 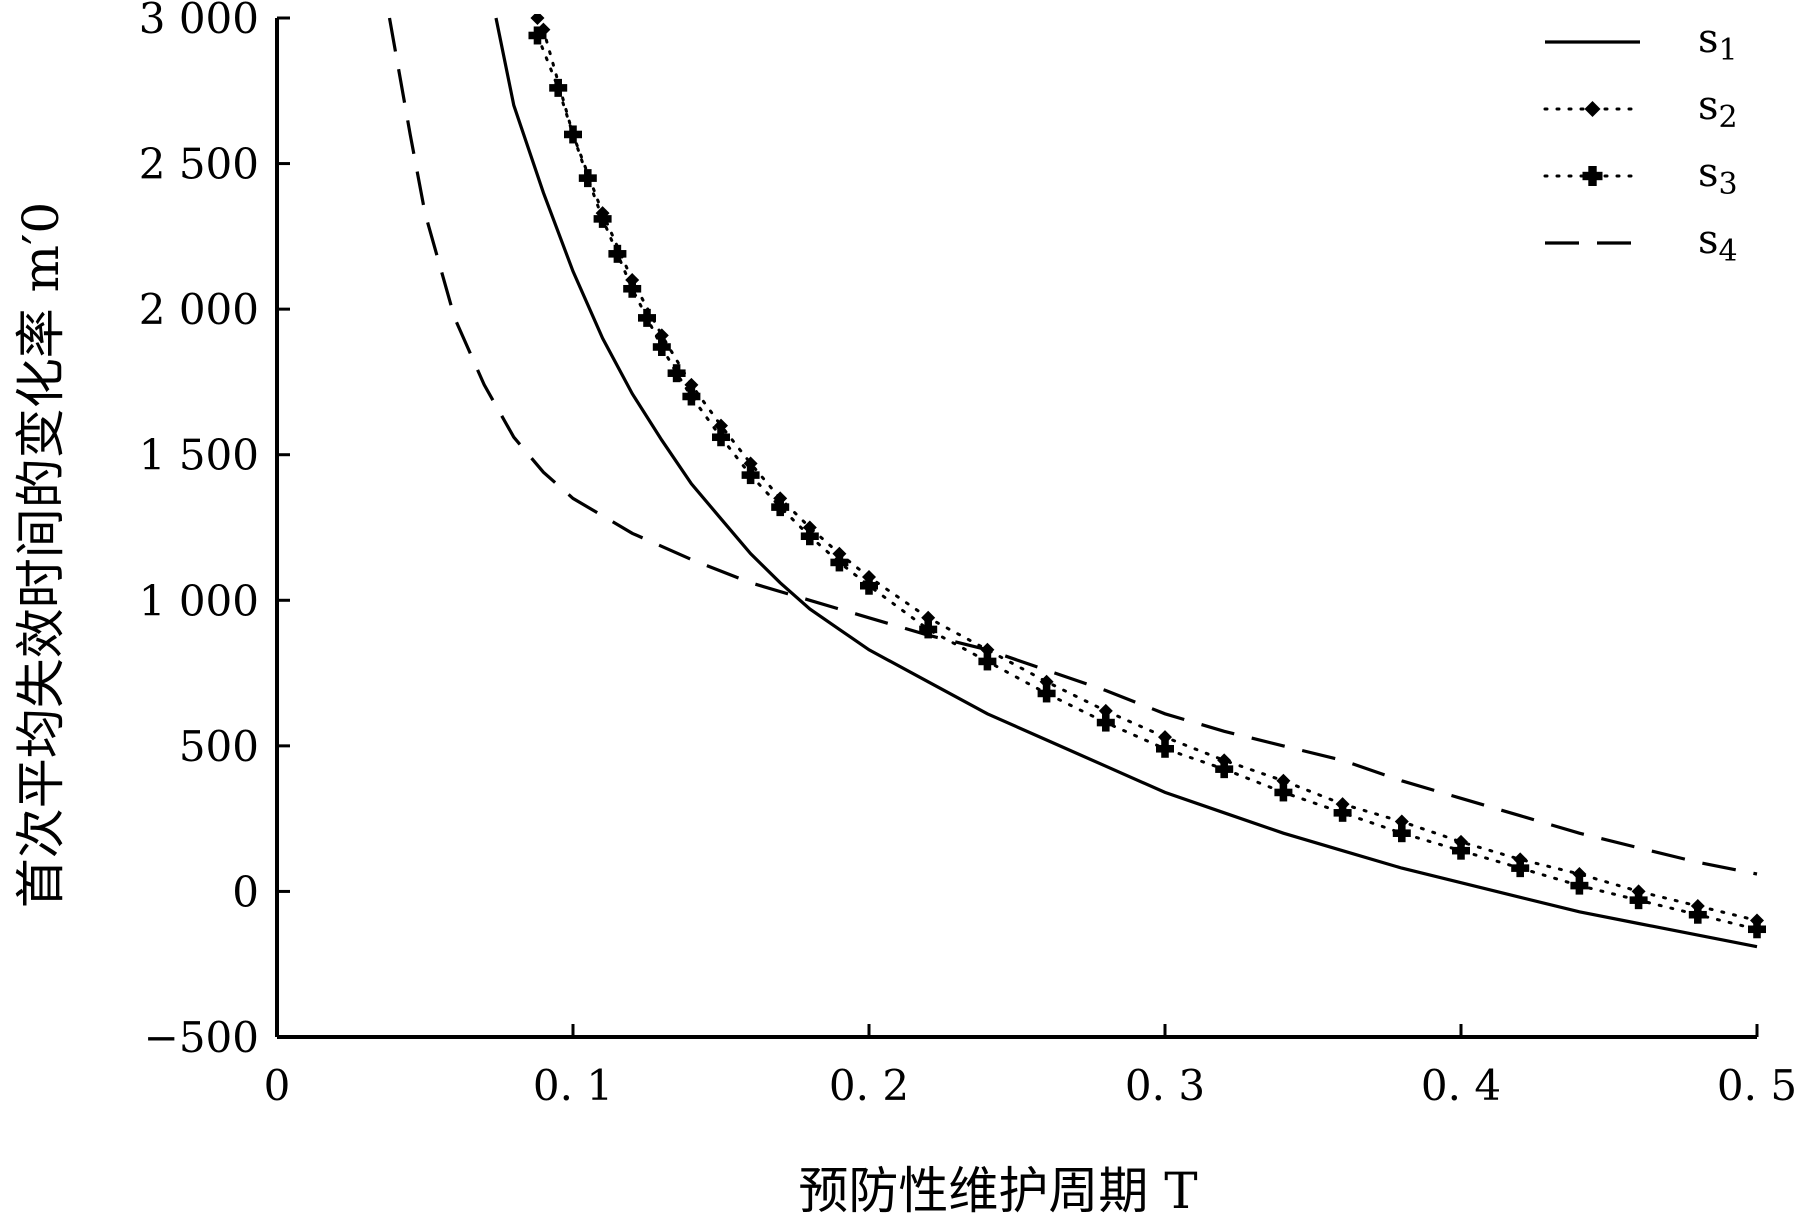 I want to click on series-point-s2, so click(x=537, y=19).